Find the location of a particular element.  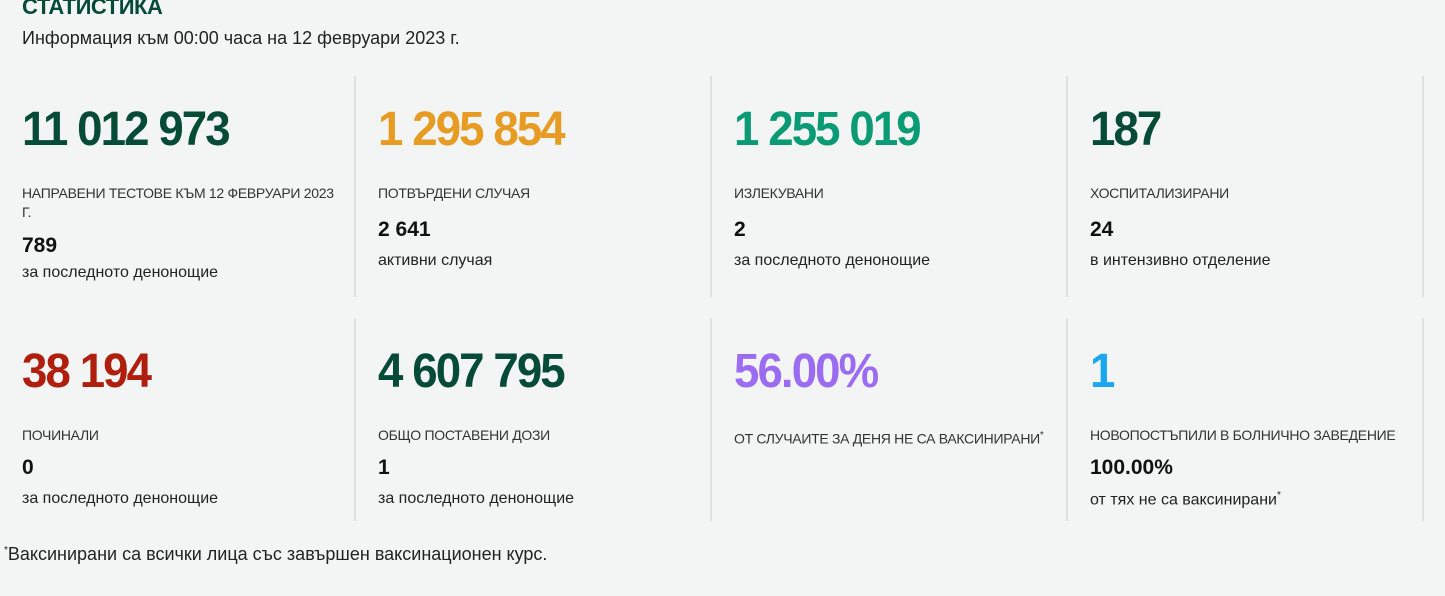

stat-sub-value: 789 is located at coordinates (40, 245).